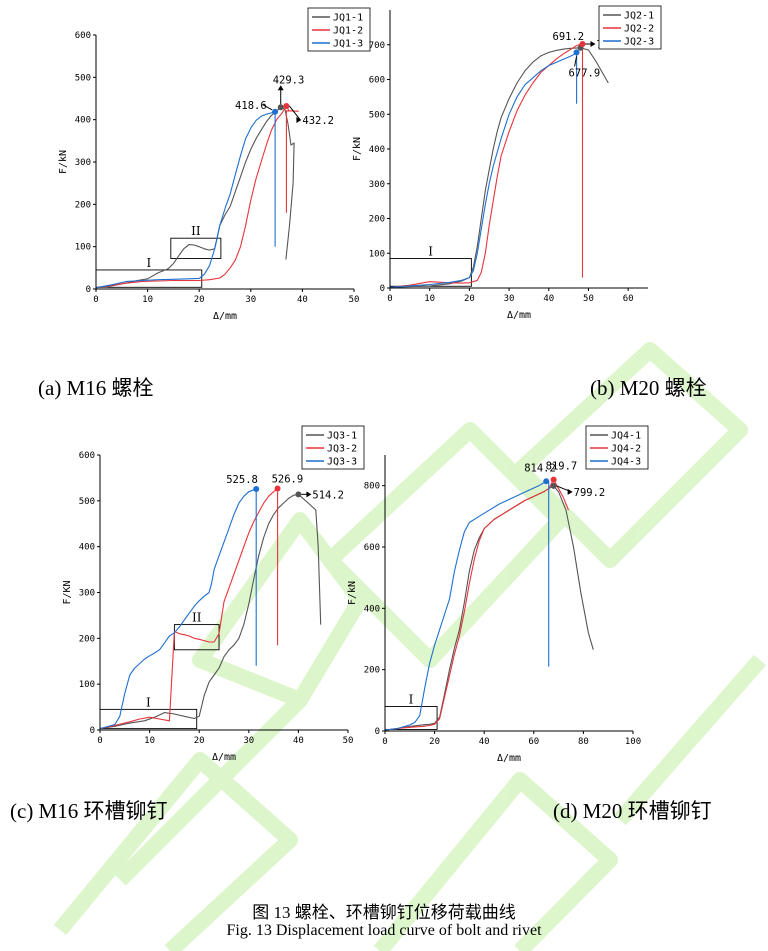 Image resolution: width=768 pixels, height=951 pixels. Describe the element at coordinates (377, 254) in the screenshot. I see `y-tick-label: 100` at that location.